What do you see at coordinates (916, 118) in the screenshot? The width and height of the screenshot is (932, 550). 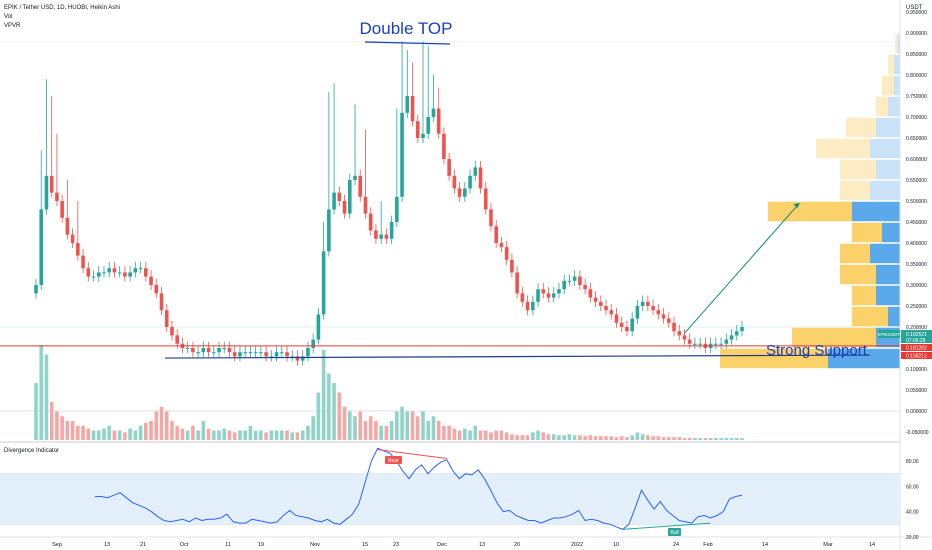 I see `price-tick-label: 0.700000` at bounding box center [916, 118].